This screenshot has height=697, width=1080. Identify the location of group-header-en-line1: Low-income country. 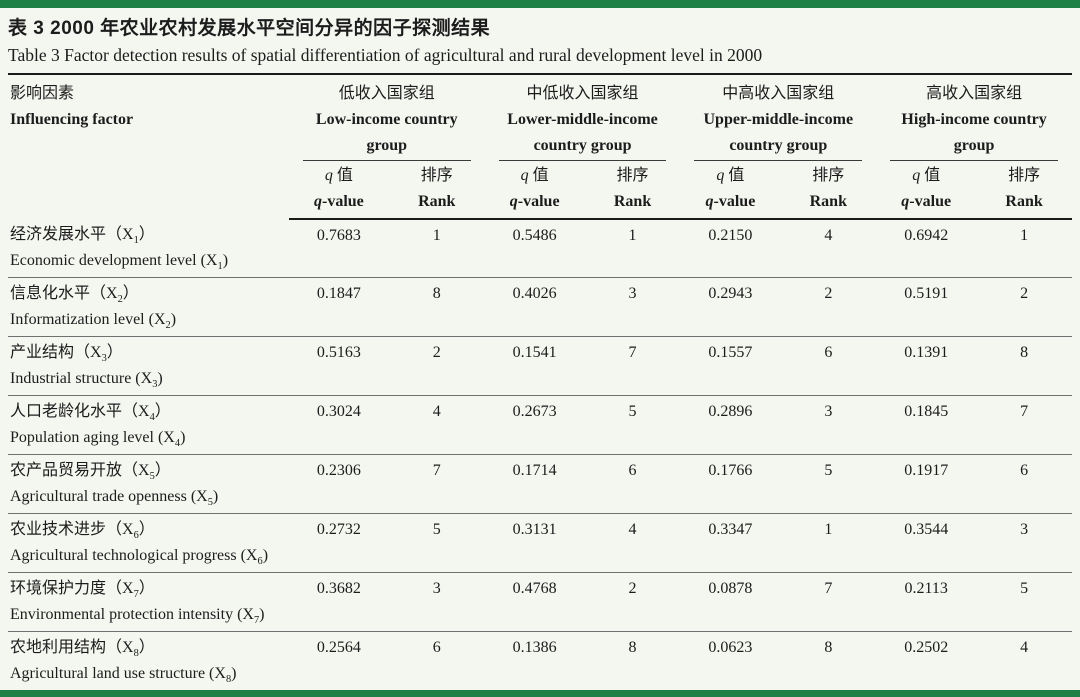
(386, 119).